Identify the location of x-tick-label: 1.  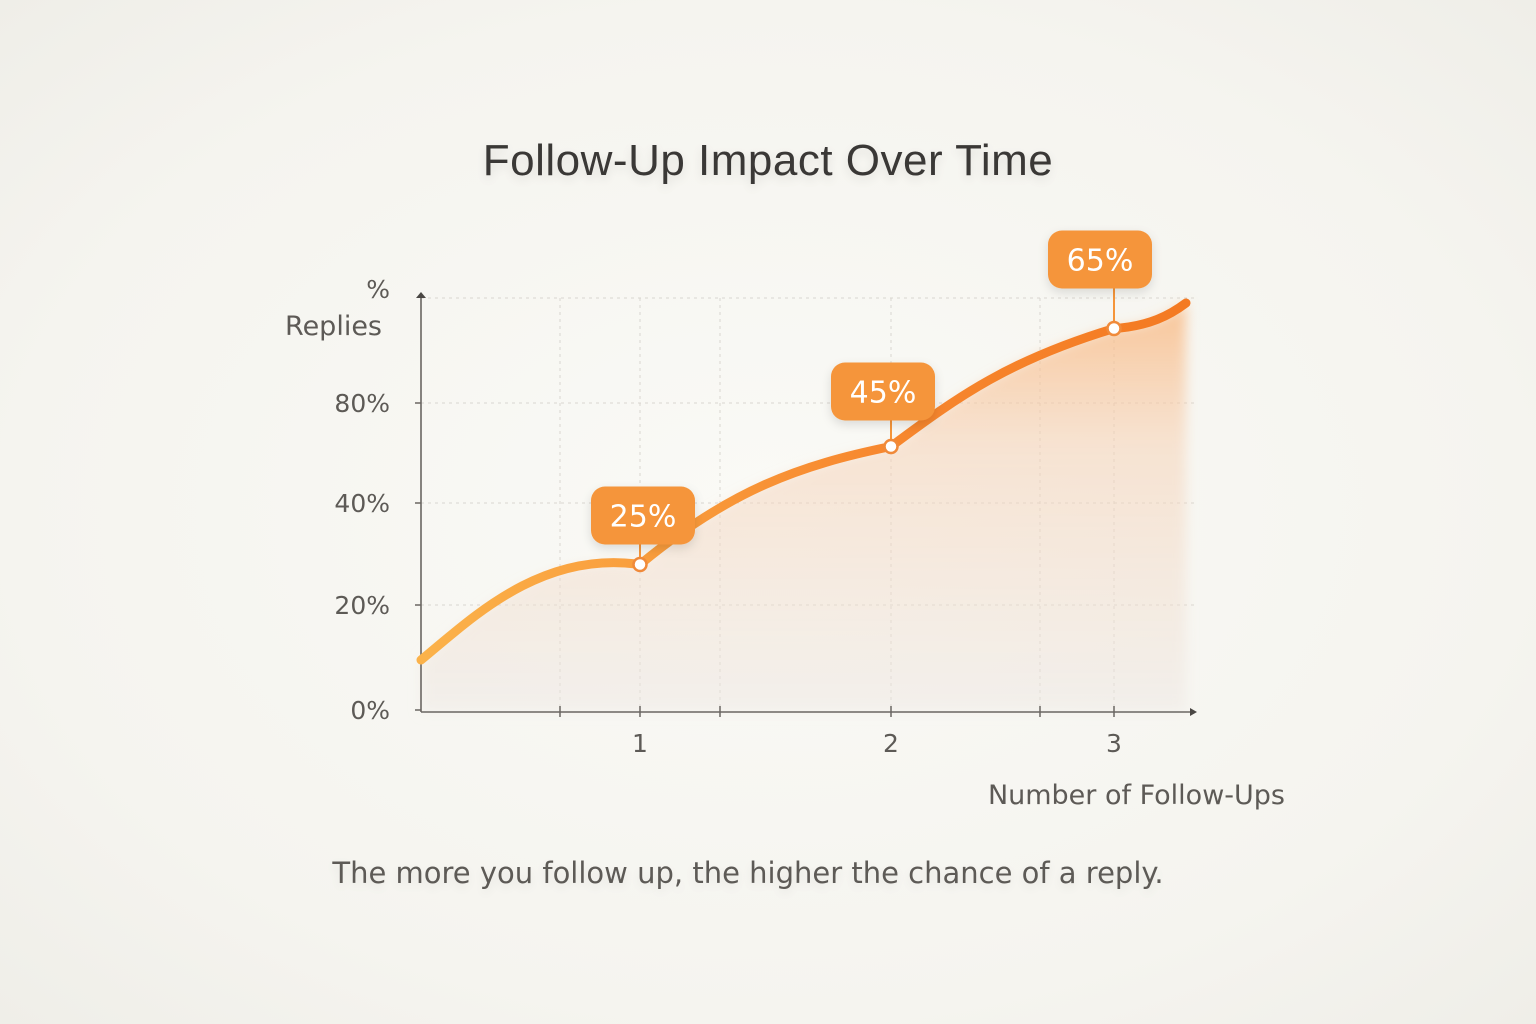
(640, 743).